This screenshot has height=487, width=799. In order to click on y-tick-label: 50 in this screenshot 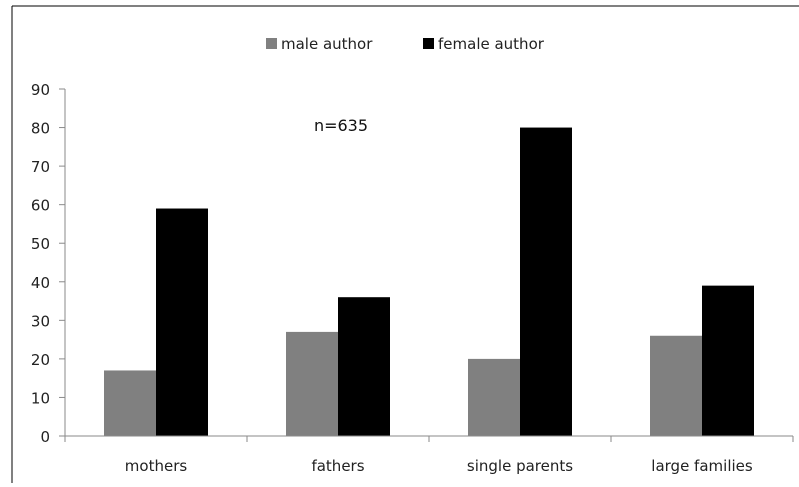, I will do `click(40, 244)`.